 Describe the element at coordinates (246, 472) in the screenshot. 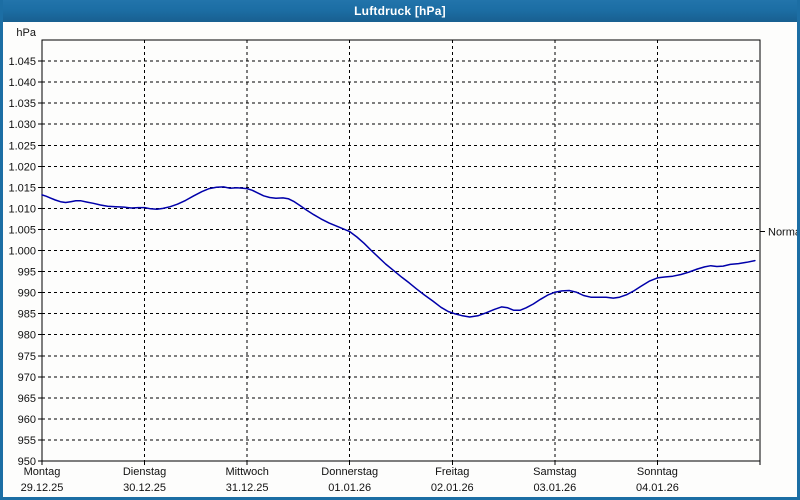

I see `day-label: Mittwoch` at that location.